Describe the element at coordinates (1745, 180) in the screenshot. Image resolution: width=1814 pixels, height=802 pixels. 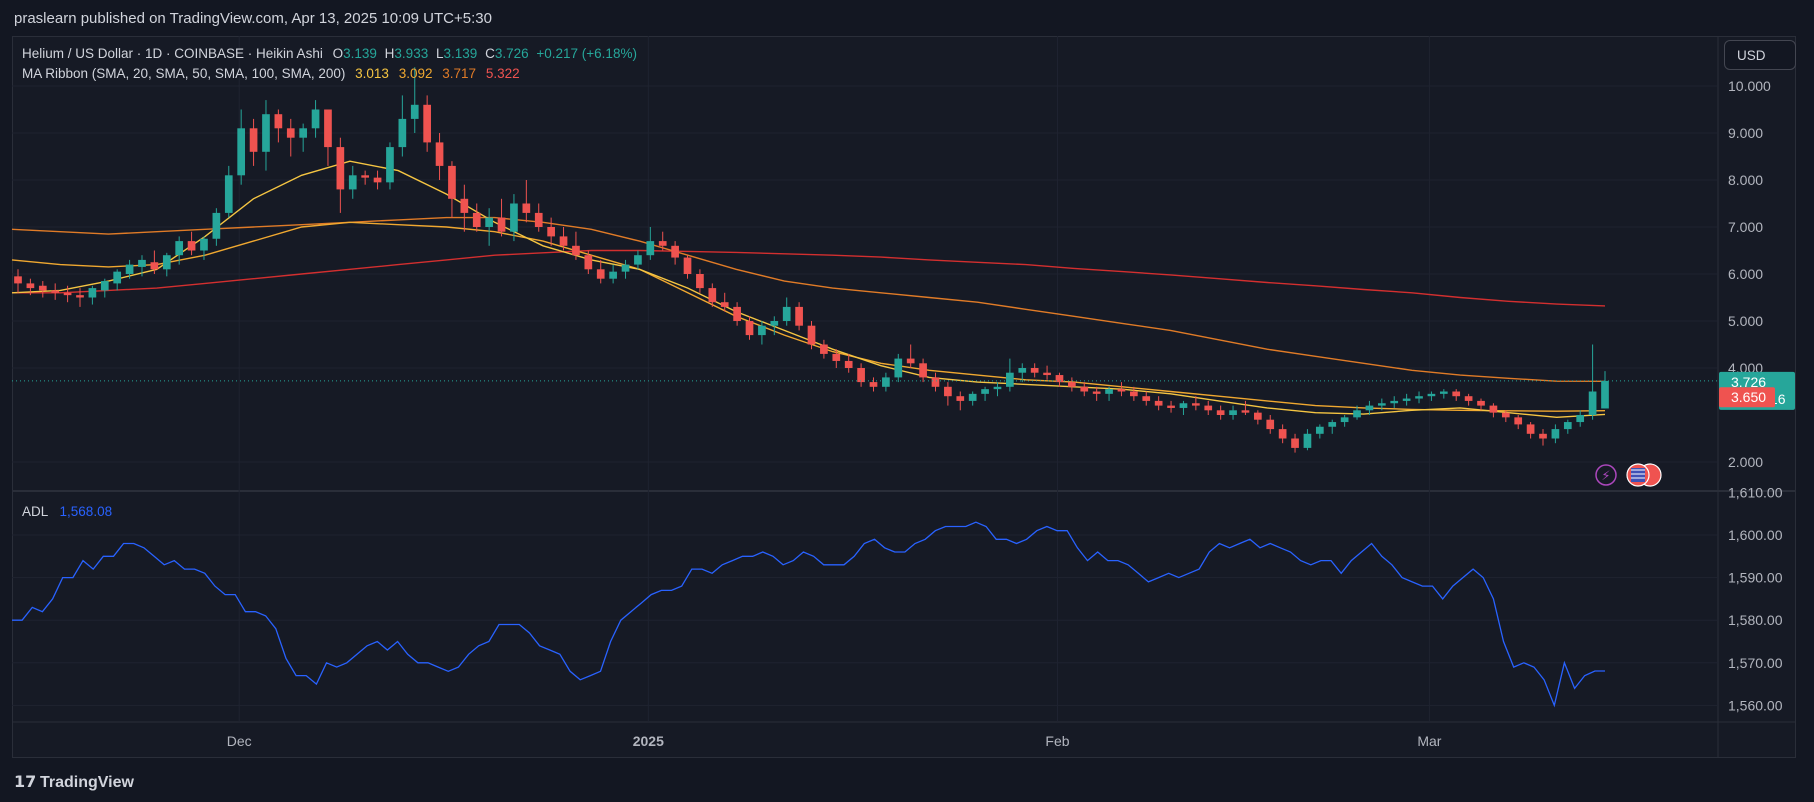
I see `price-tick-label: 8.000` at that location.